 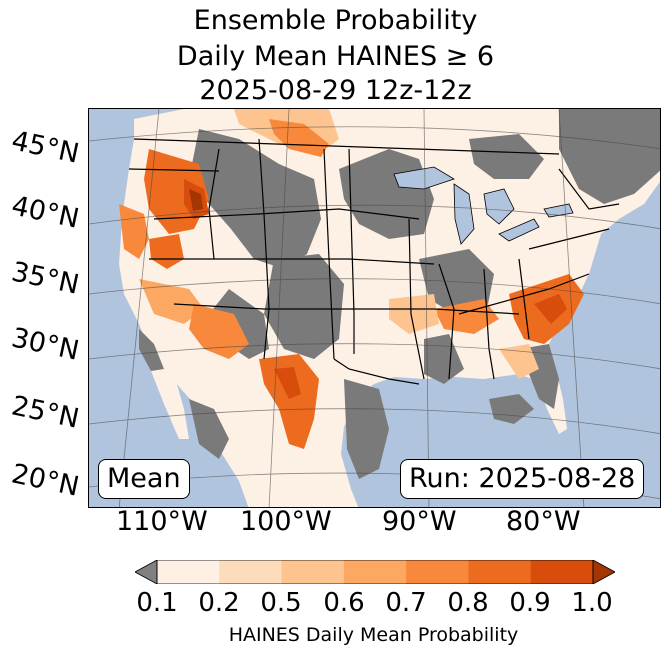 What do you see at coordinates (406, 603) in the screenshot?
I see `colorbar-tick: 0.7` at bounding box center [406, 603].